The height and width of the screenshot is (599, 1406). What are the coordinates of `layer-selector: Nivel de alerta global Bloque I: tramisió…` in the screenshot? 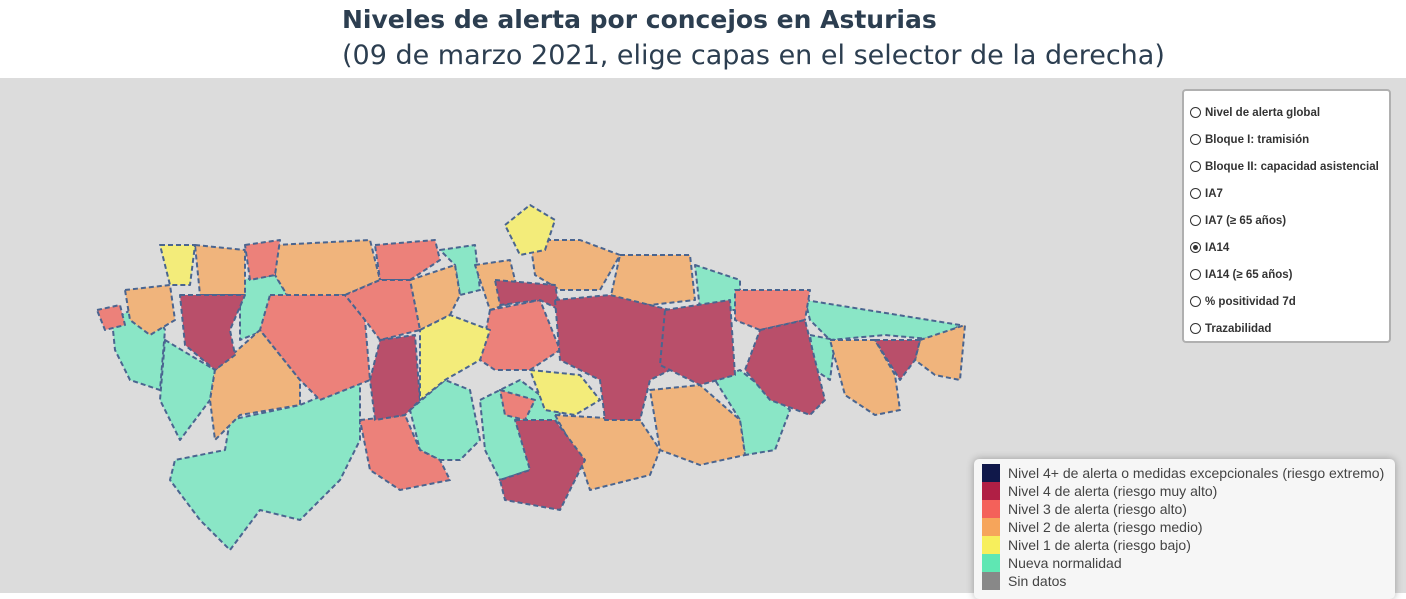 It's located at (1286, 216).